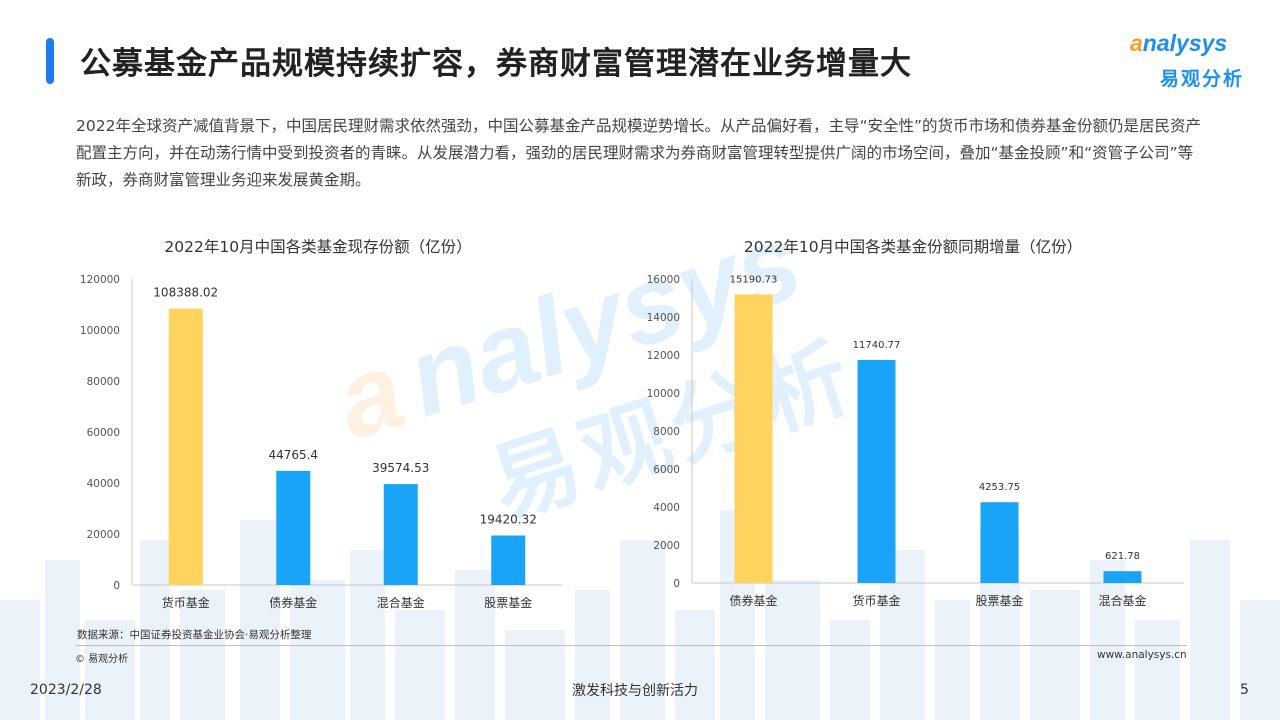 Image resolution: width=1280 pixels, height=720 pixels. I want to click on chart-2-y-tick-label: 8000, so click(666, 432).